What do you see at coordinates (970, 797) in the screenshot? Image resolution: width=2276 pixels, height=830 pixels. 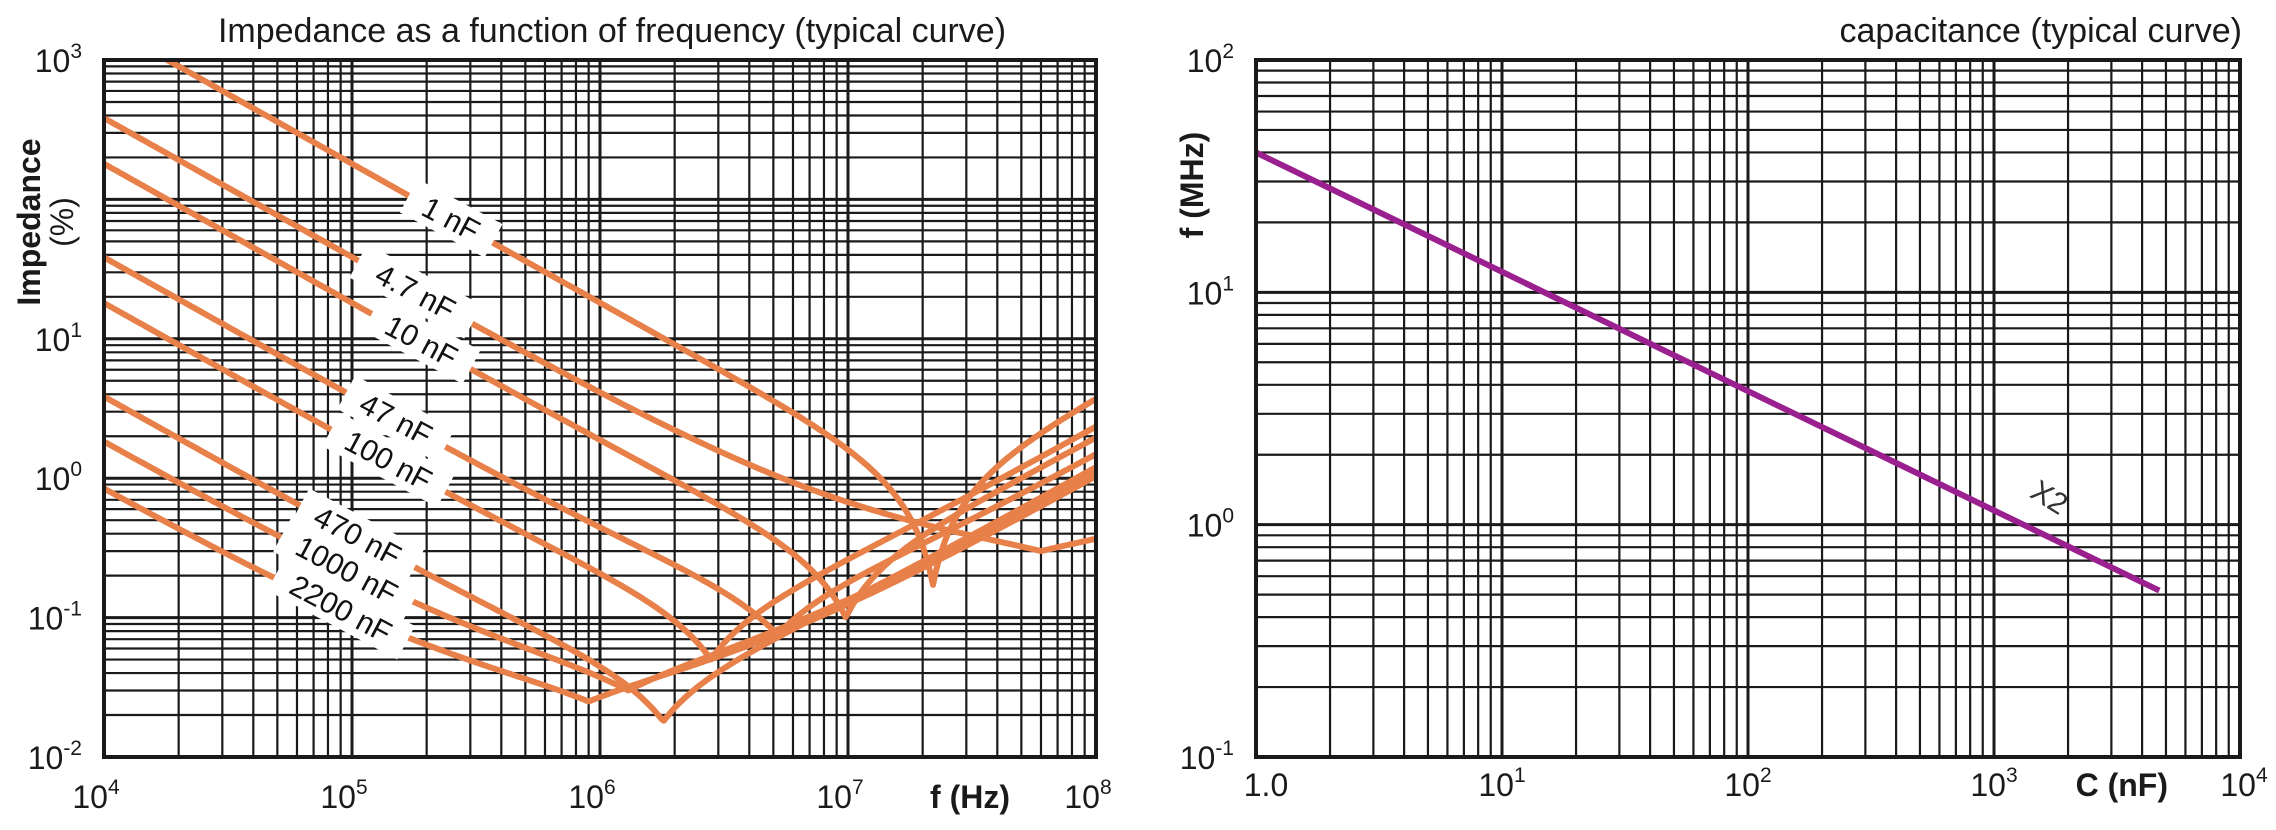 I see `impedance-x-label: f (Hz)` at bounding box center [970, 797].